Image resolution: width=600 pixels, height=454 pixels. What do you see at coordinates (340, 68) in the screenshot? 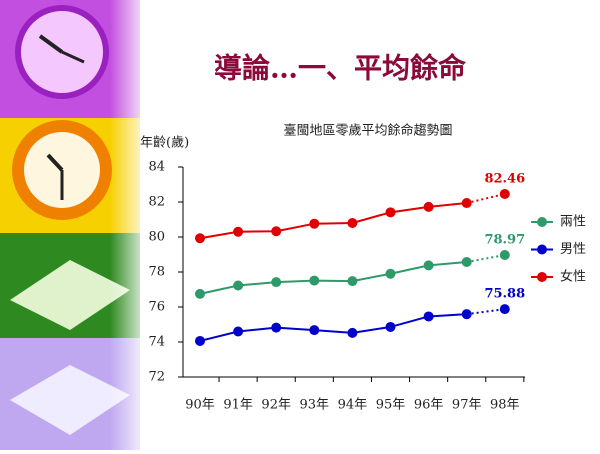
I see `slide-title: 導論…一、平均餘命` at bounding box center [340, 68].